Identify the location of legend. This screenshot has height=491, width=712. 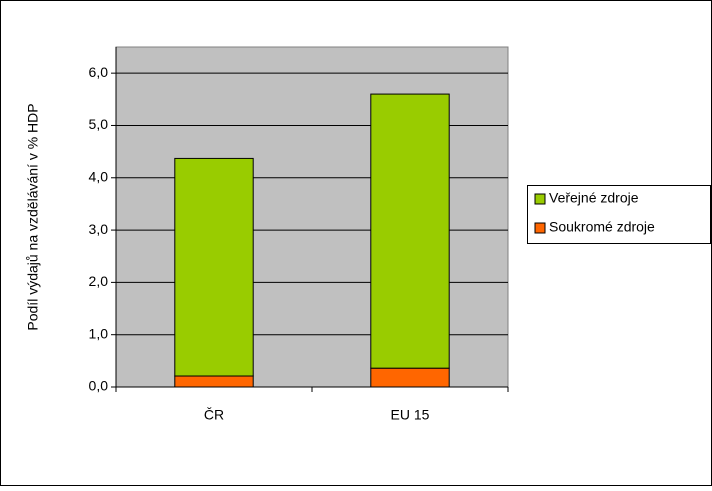
(619, 214).